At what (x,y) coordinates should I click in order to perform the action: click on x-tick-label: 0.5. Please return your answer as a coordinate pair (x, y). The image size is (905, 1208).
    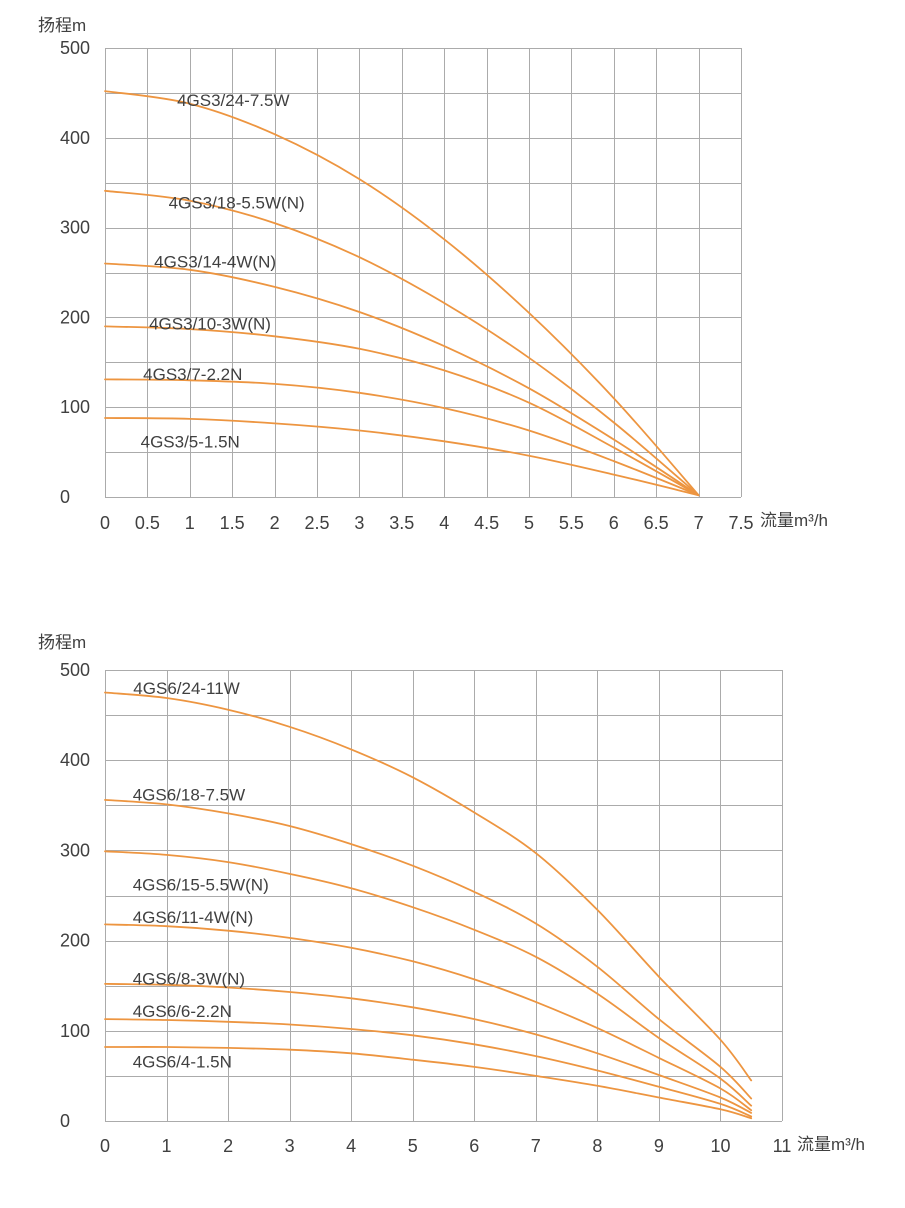
    Looking at the image, I should click on (147, 523).